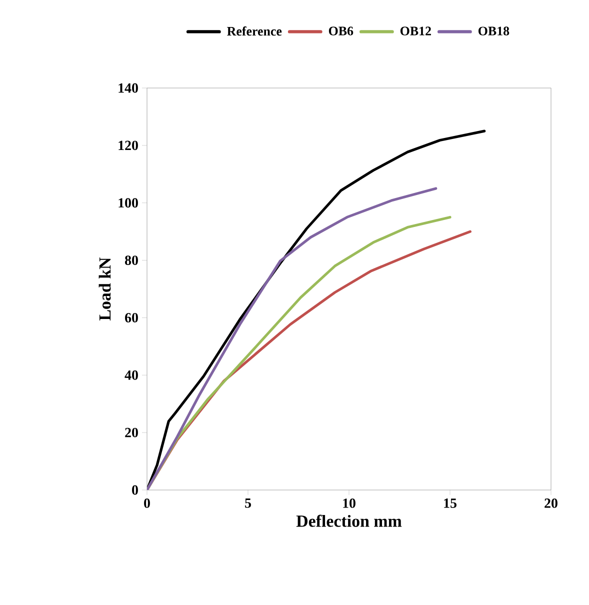 The height and width of the screenshot is (605, 589). What do you see at coordinates (128, 88) in the screenshot?
I see `y-tick-label: 140` at bounding box center [128, 88].